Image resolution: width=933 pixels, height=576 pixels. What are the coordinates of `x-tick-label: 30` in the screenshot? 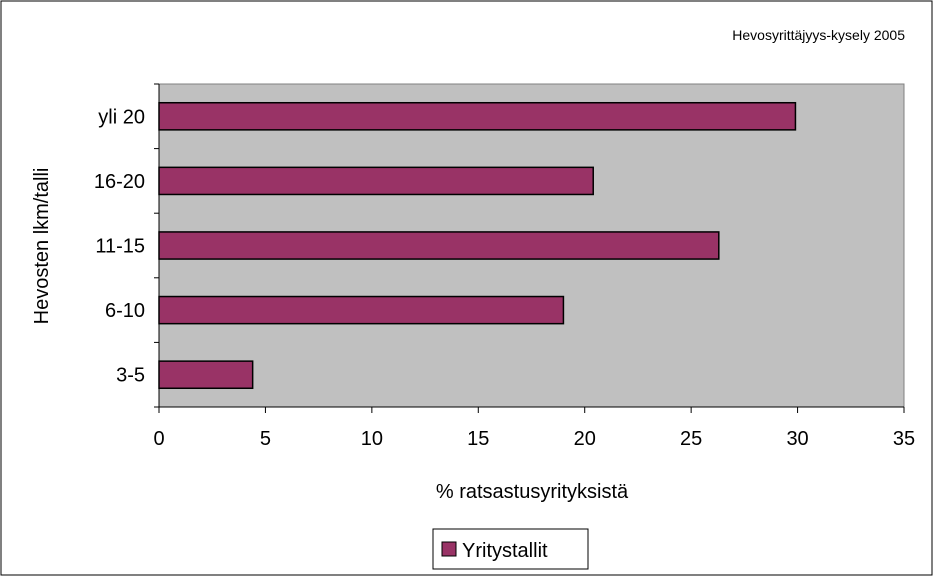 It's located at (797, 439).